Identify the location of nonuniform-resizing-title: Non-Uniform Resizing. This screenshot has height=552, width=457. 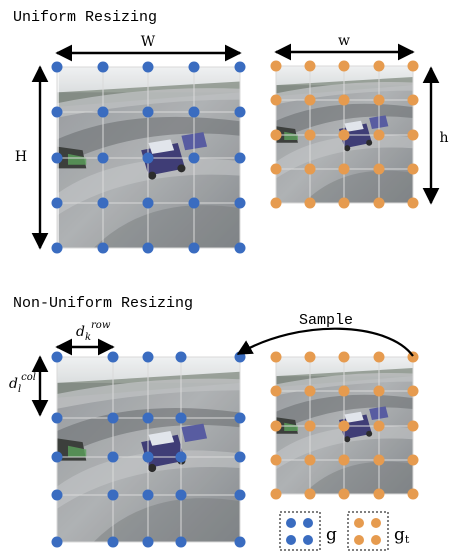
(103, 303).